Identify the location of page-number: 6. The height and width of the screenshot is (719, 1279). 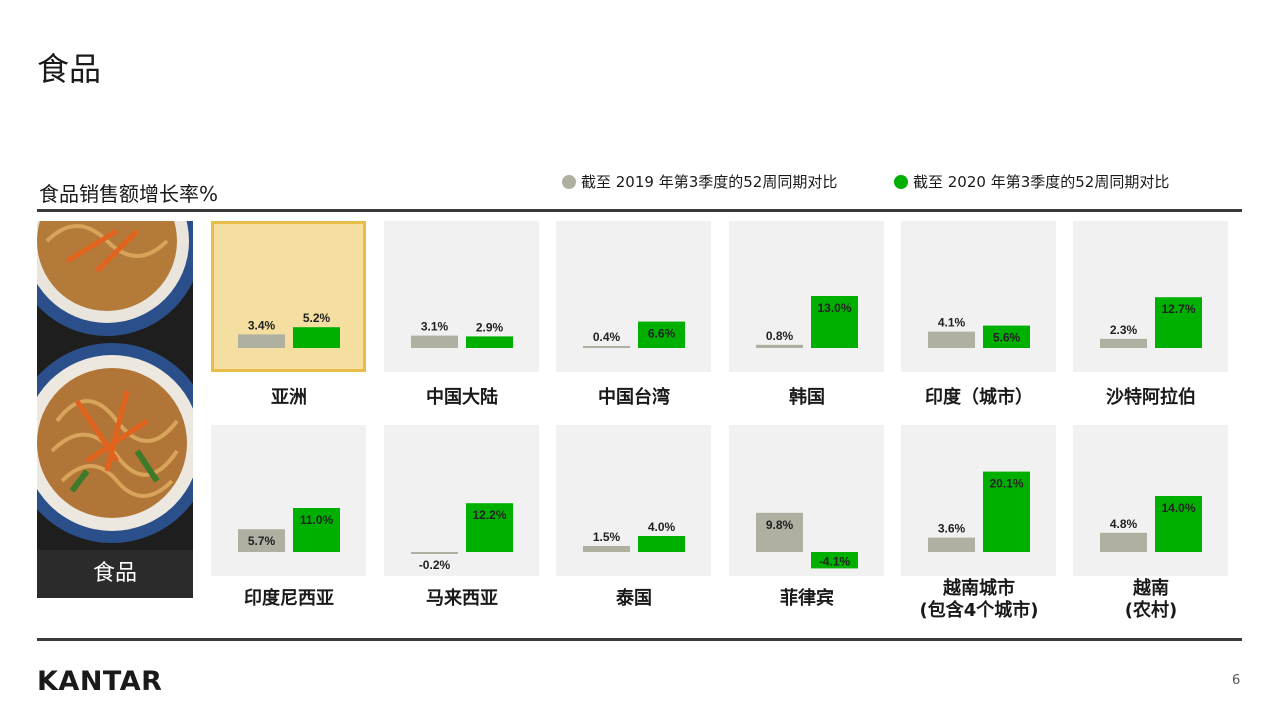
(1236, 680).